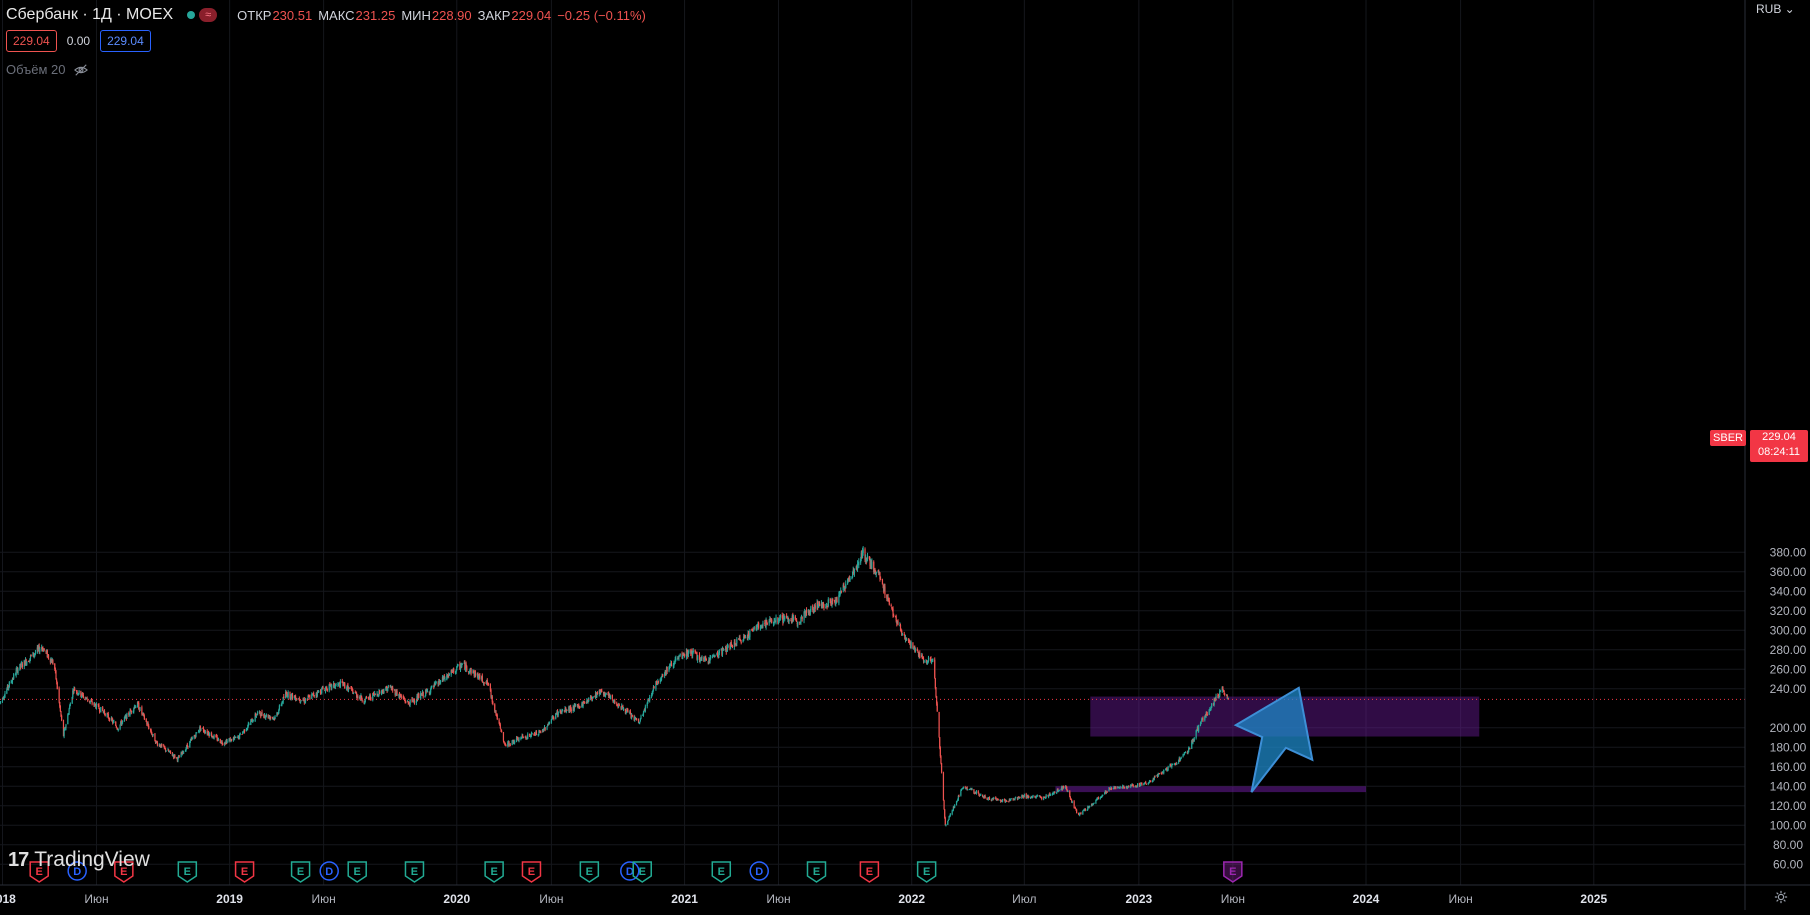  What do you see at coordinates (1273, 739) in the screenshot?
I see `trend-arrow` at bounding box center [1273, 739].